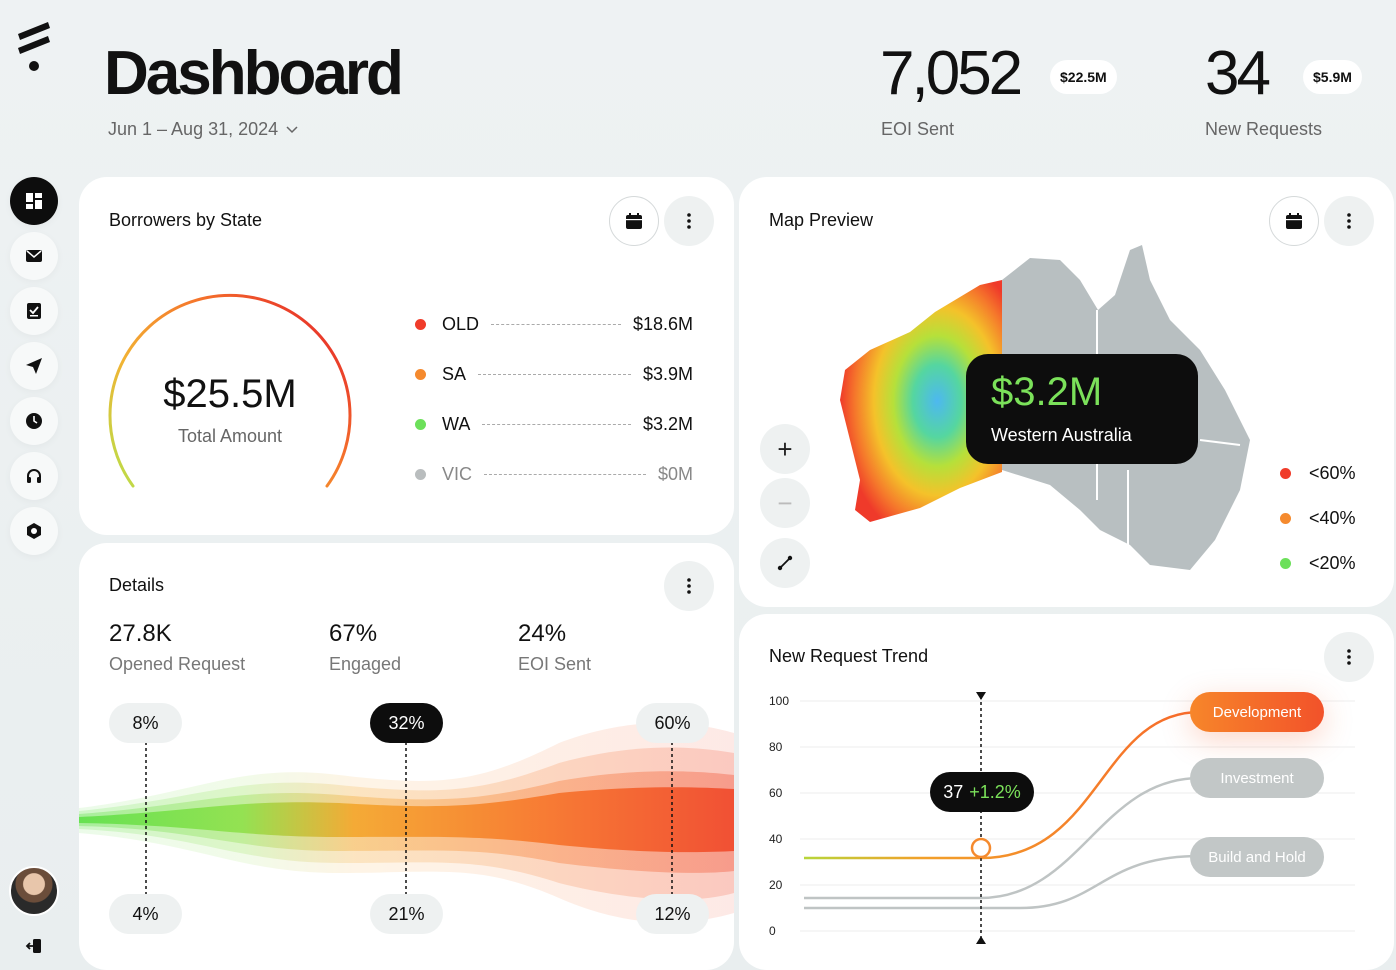 The height and width of the screenshot is (970, 1396). I want to click on series-label-investment: Investment, so click(1257, 778).